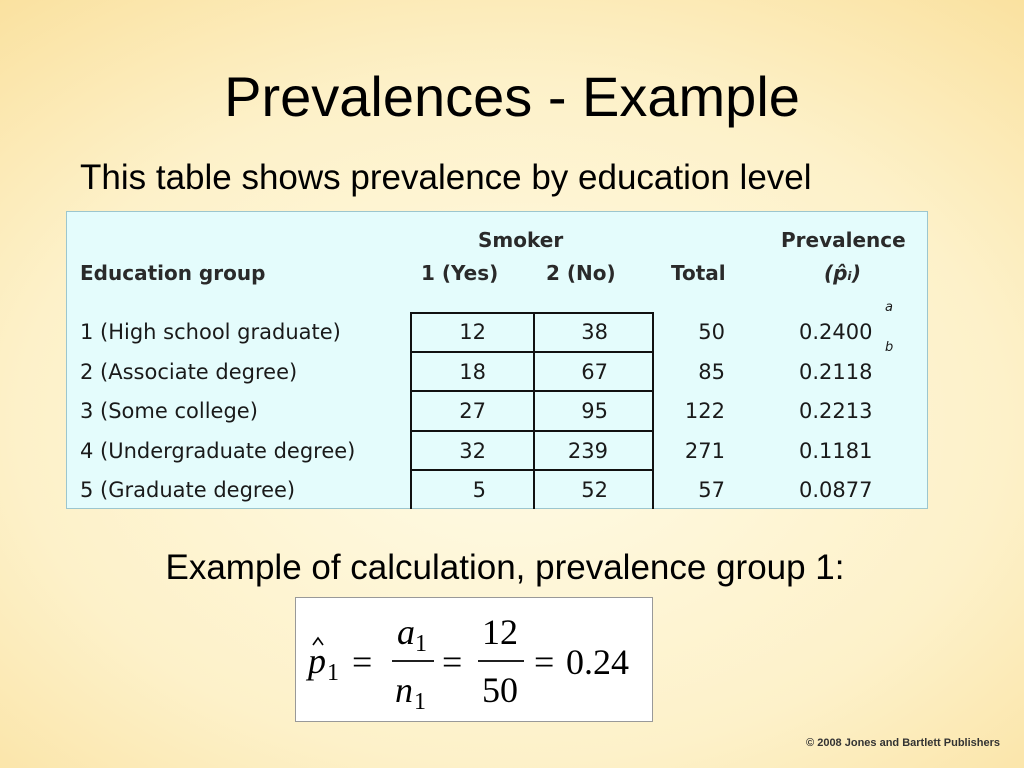  I want to click on copyright-notice: © 2008 Jones and Bartlett Publishers, so click(903, 743).